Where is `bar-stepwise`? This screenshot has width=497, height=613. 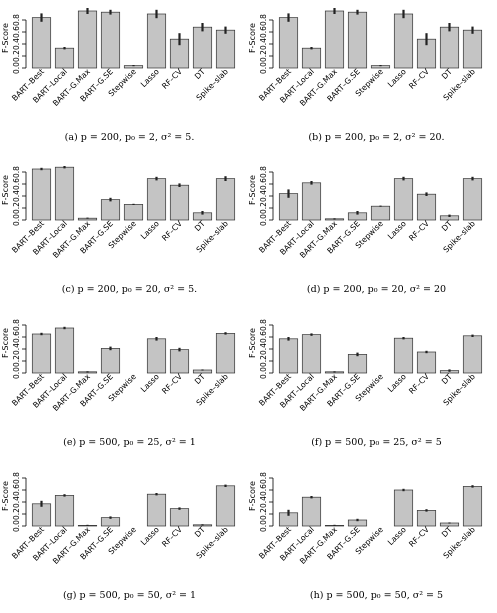
bar-stepwise is located at coordinates (133, 212).